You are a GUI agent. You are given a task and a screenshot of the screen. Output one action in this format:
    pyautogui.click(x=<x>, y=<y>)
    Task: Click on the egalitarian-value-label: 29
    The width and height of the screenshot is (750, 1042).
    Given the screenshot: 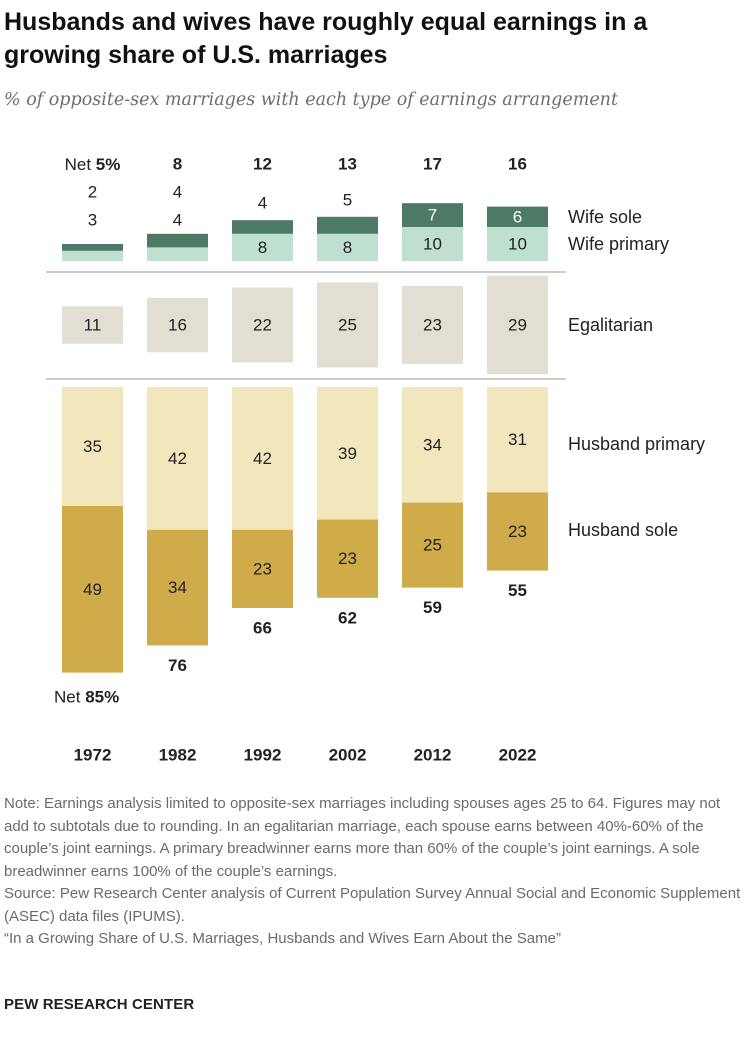 What is the action you would take?
    pyautogui.click(x=517, y=325)
    